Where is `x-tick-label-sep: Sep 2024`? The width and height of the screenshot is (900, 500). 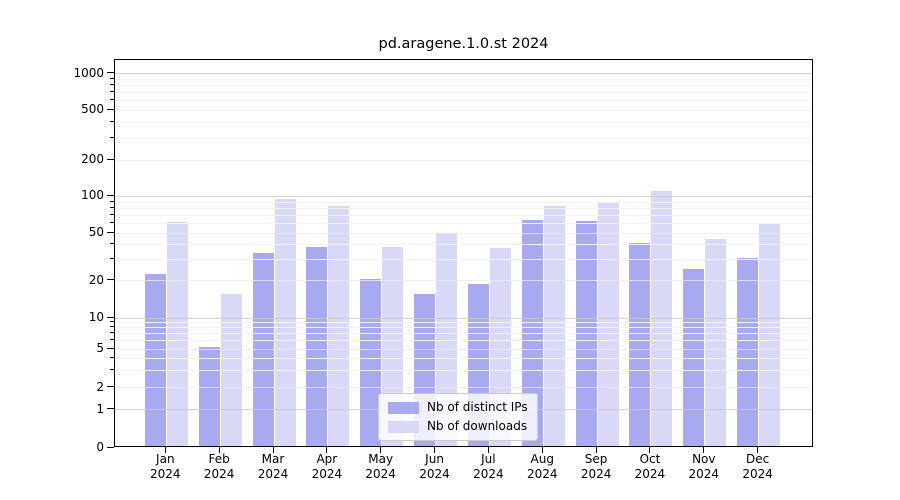
x-tick-label-sep: Sep 2024 is located at coordinates (596, 467).